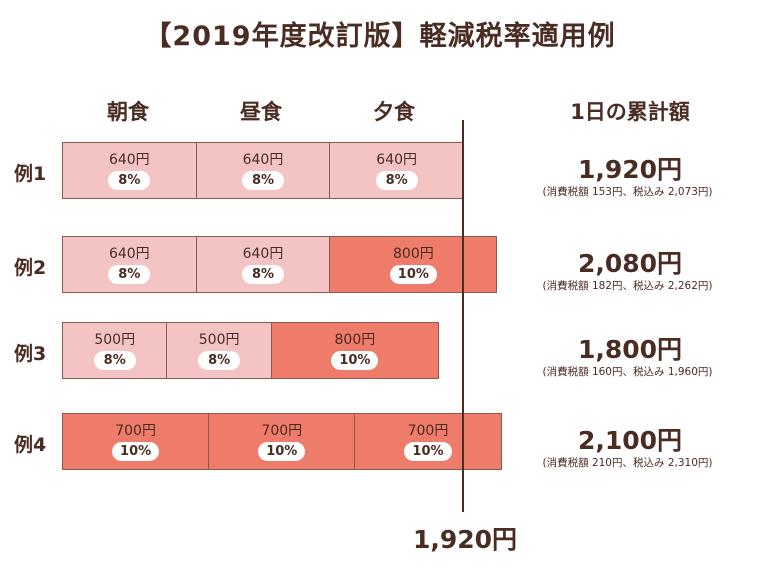  Describe the element at coordinates (30, 353) in the screenshot. I see `row-label: 例3` at that location.